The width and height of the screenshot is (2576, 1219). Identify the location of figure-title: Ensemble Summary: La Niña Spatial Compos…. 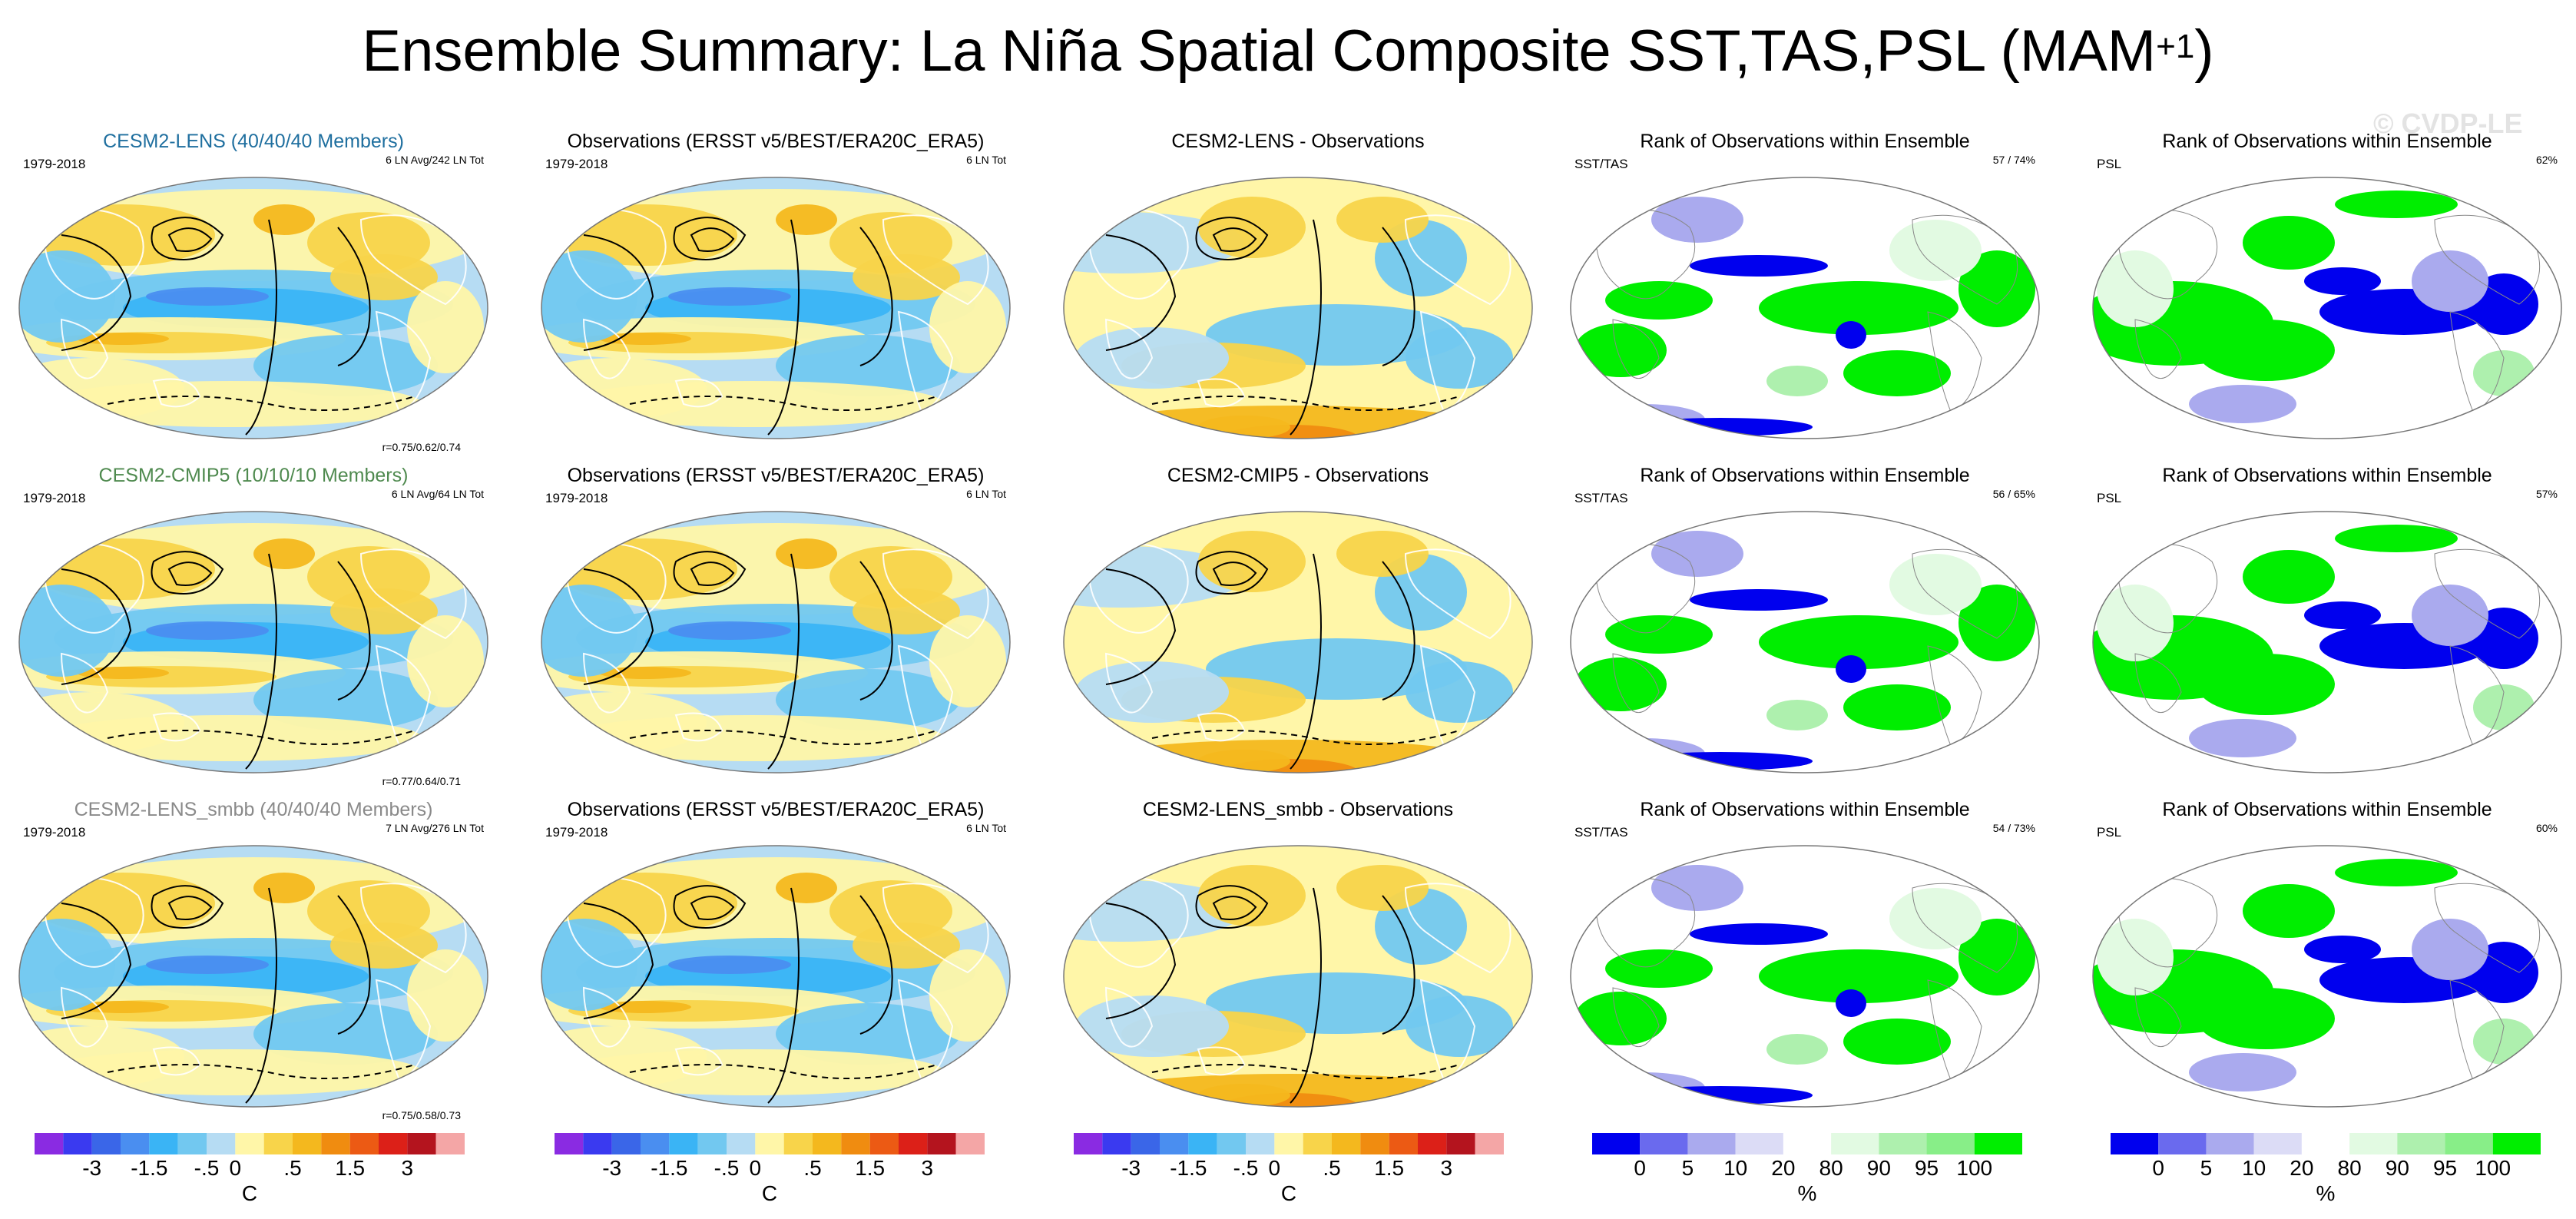
(1288, 51).